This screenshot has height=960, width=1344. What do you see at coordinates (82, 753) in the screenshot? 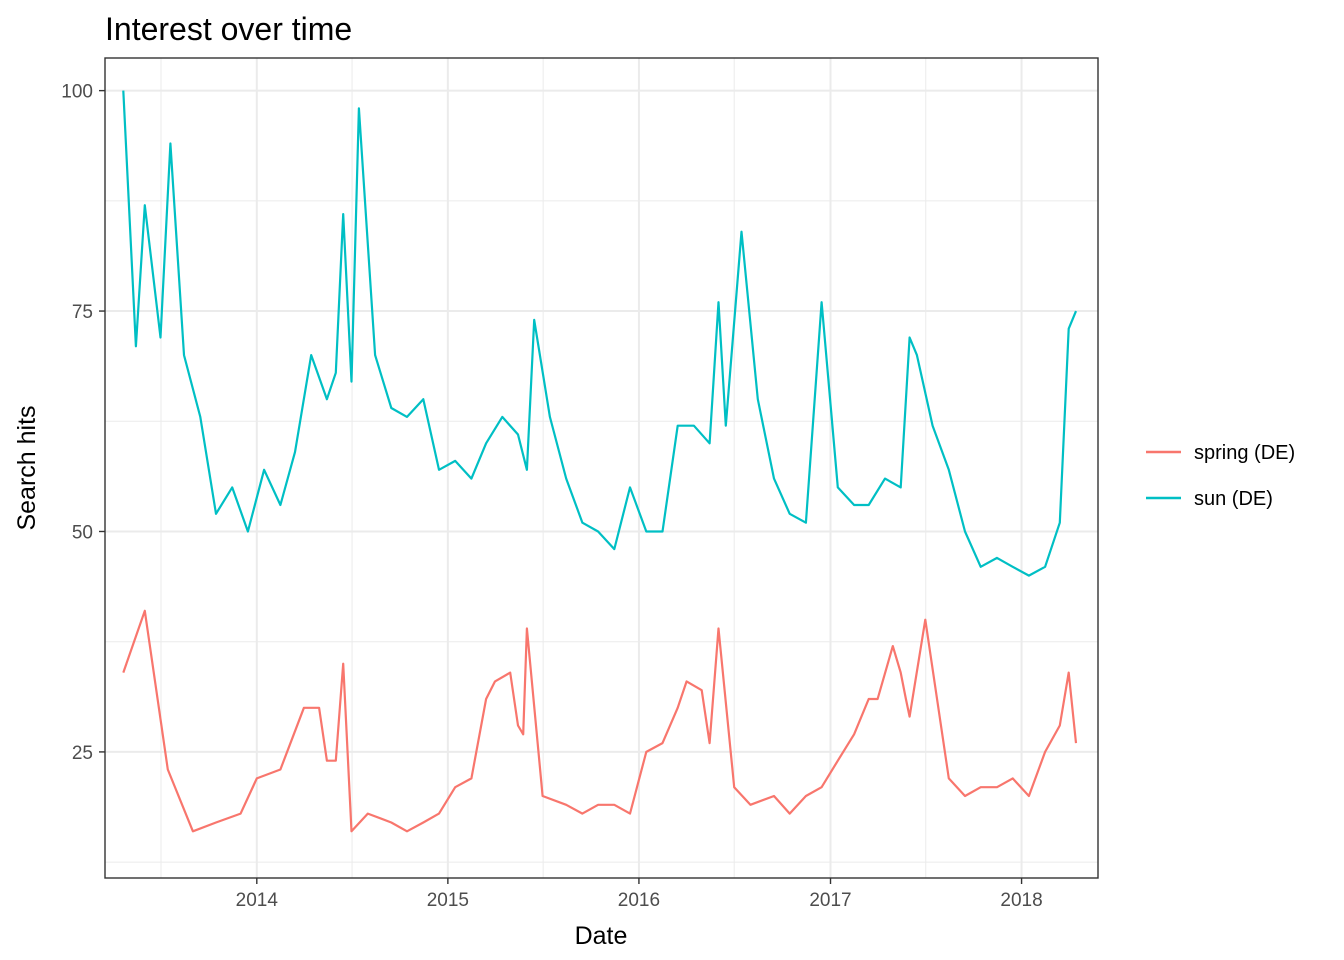
I see `y-tick-label: 25` at bounding box center [82, 753].